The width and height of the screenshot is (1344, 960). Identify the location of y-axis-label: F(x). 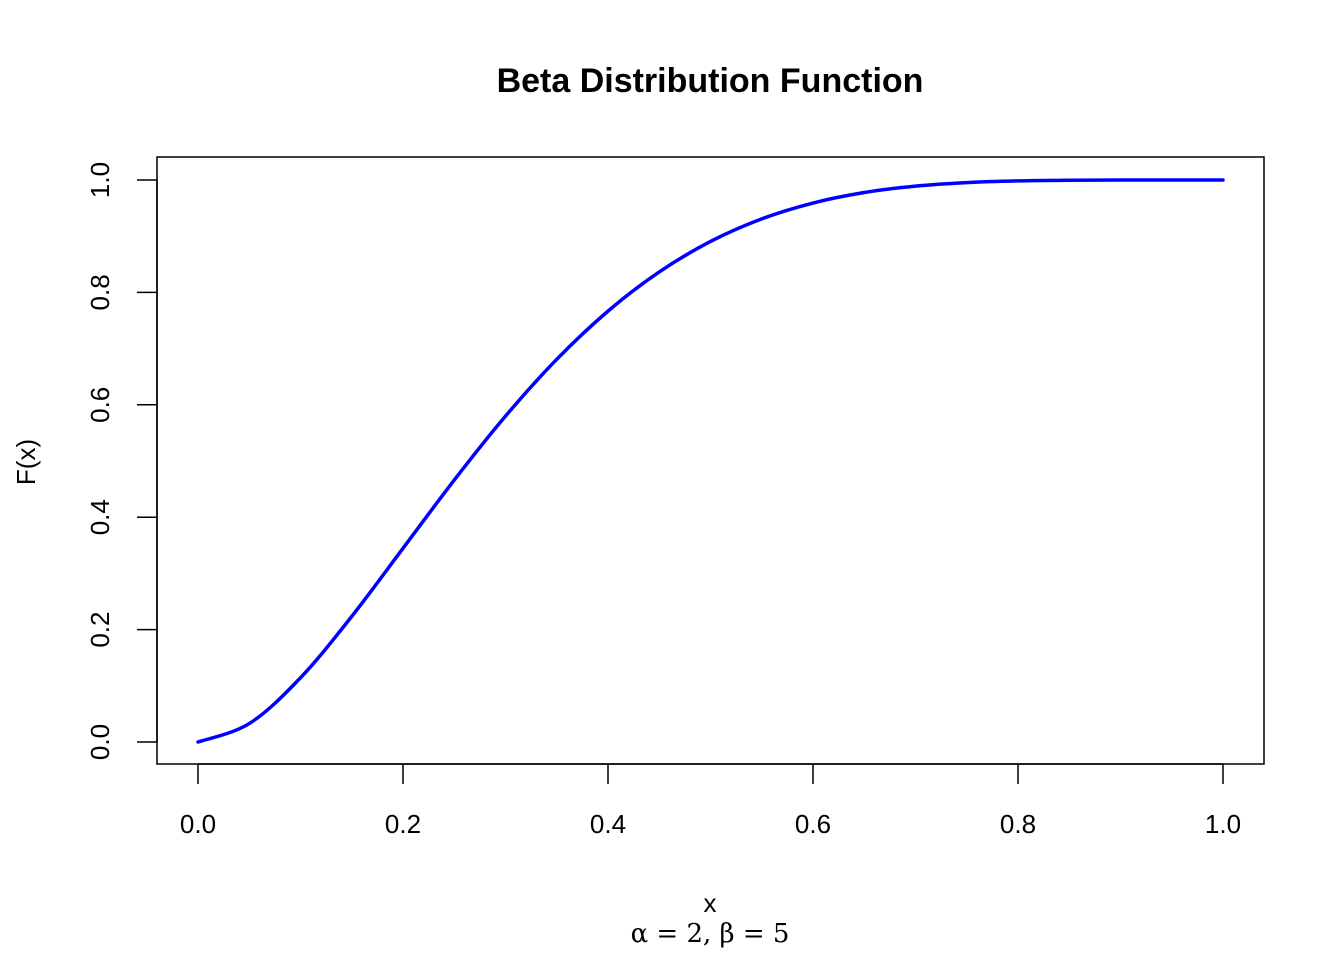
(26, 462).